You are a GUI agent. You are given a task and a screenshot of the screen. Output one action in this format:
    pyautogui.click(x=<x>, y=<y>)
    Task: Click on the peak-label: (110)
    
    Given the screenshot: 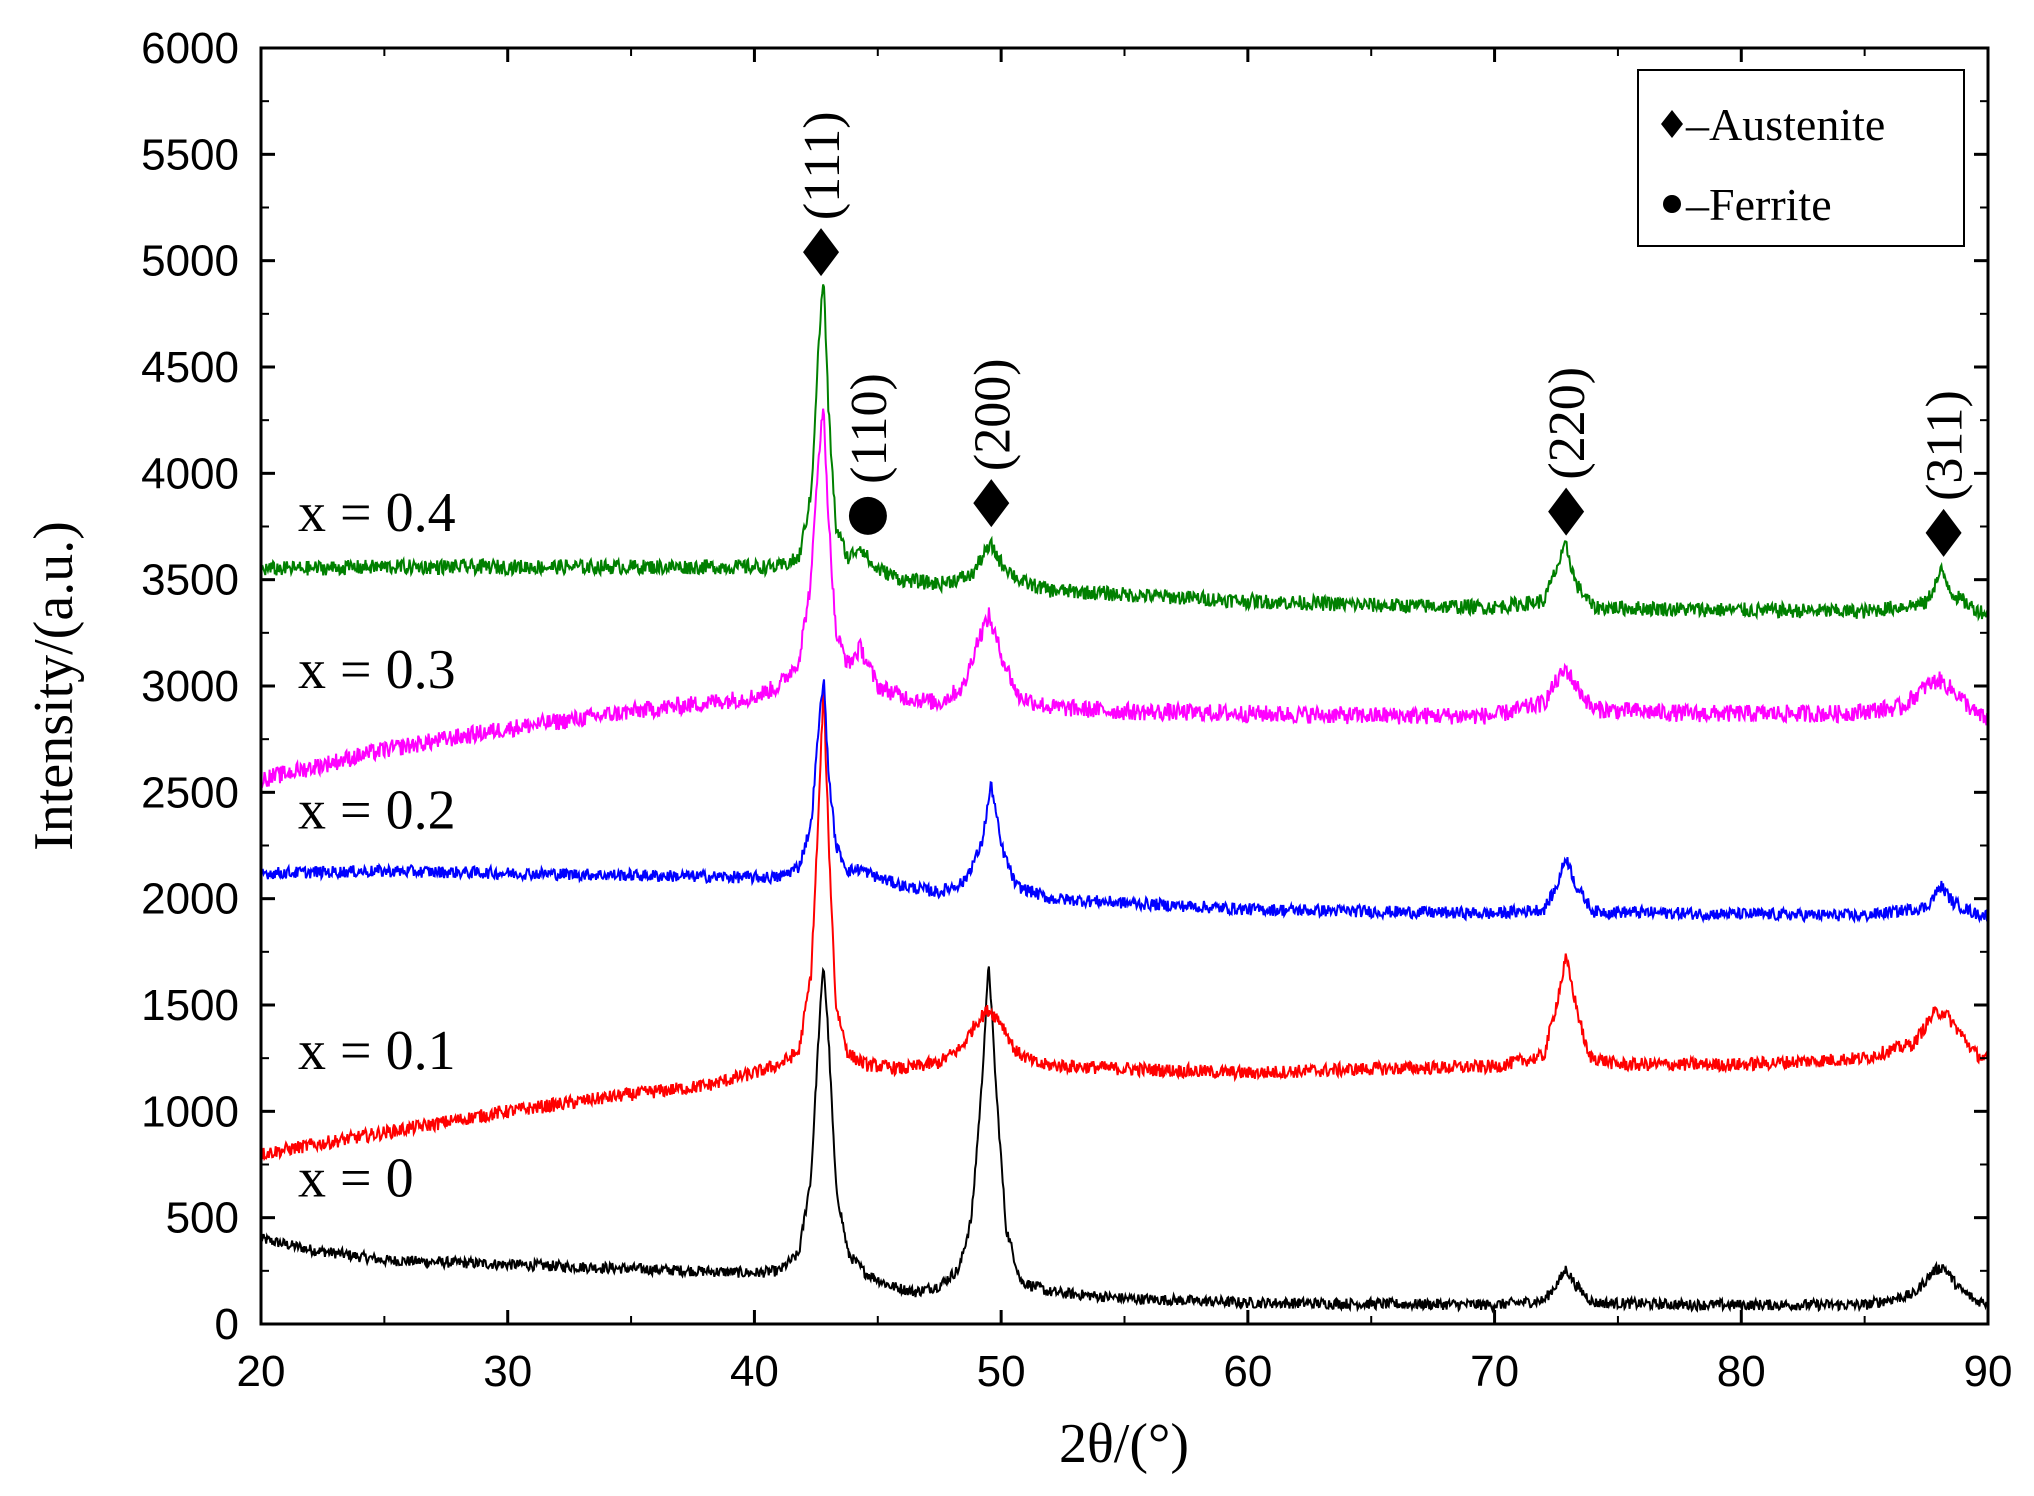 What is the action you would take?
    pyautogui.click(x=869, y=428)
    